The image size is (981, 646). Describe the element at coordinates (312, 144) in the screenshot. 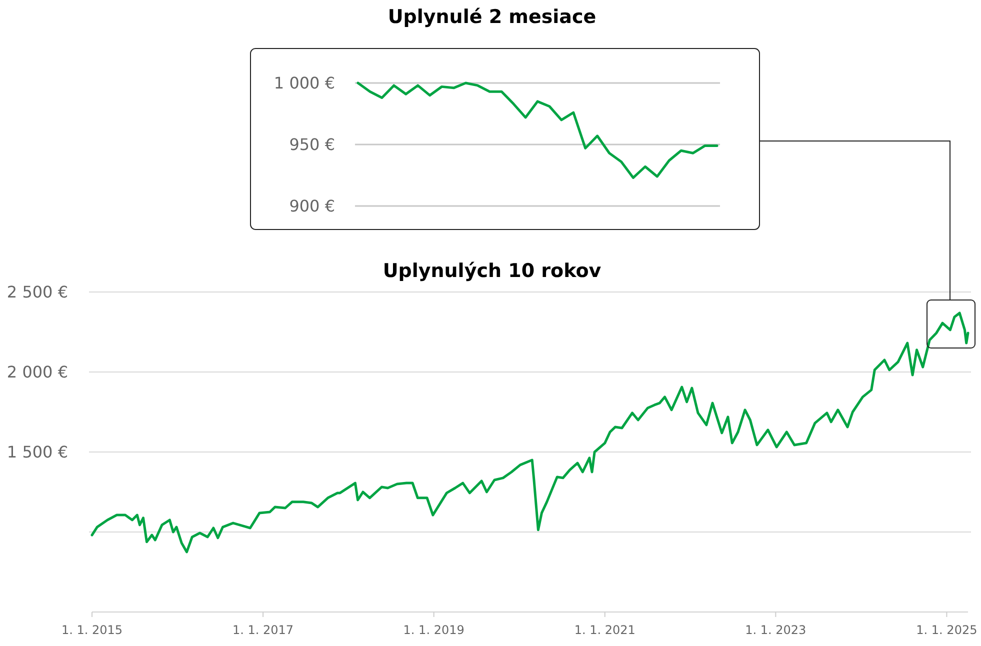

I see `y-tick-label: 950 €` at that location.